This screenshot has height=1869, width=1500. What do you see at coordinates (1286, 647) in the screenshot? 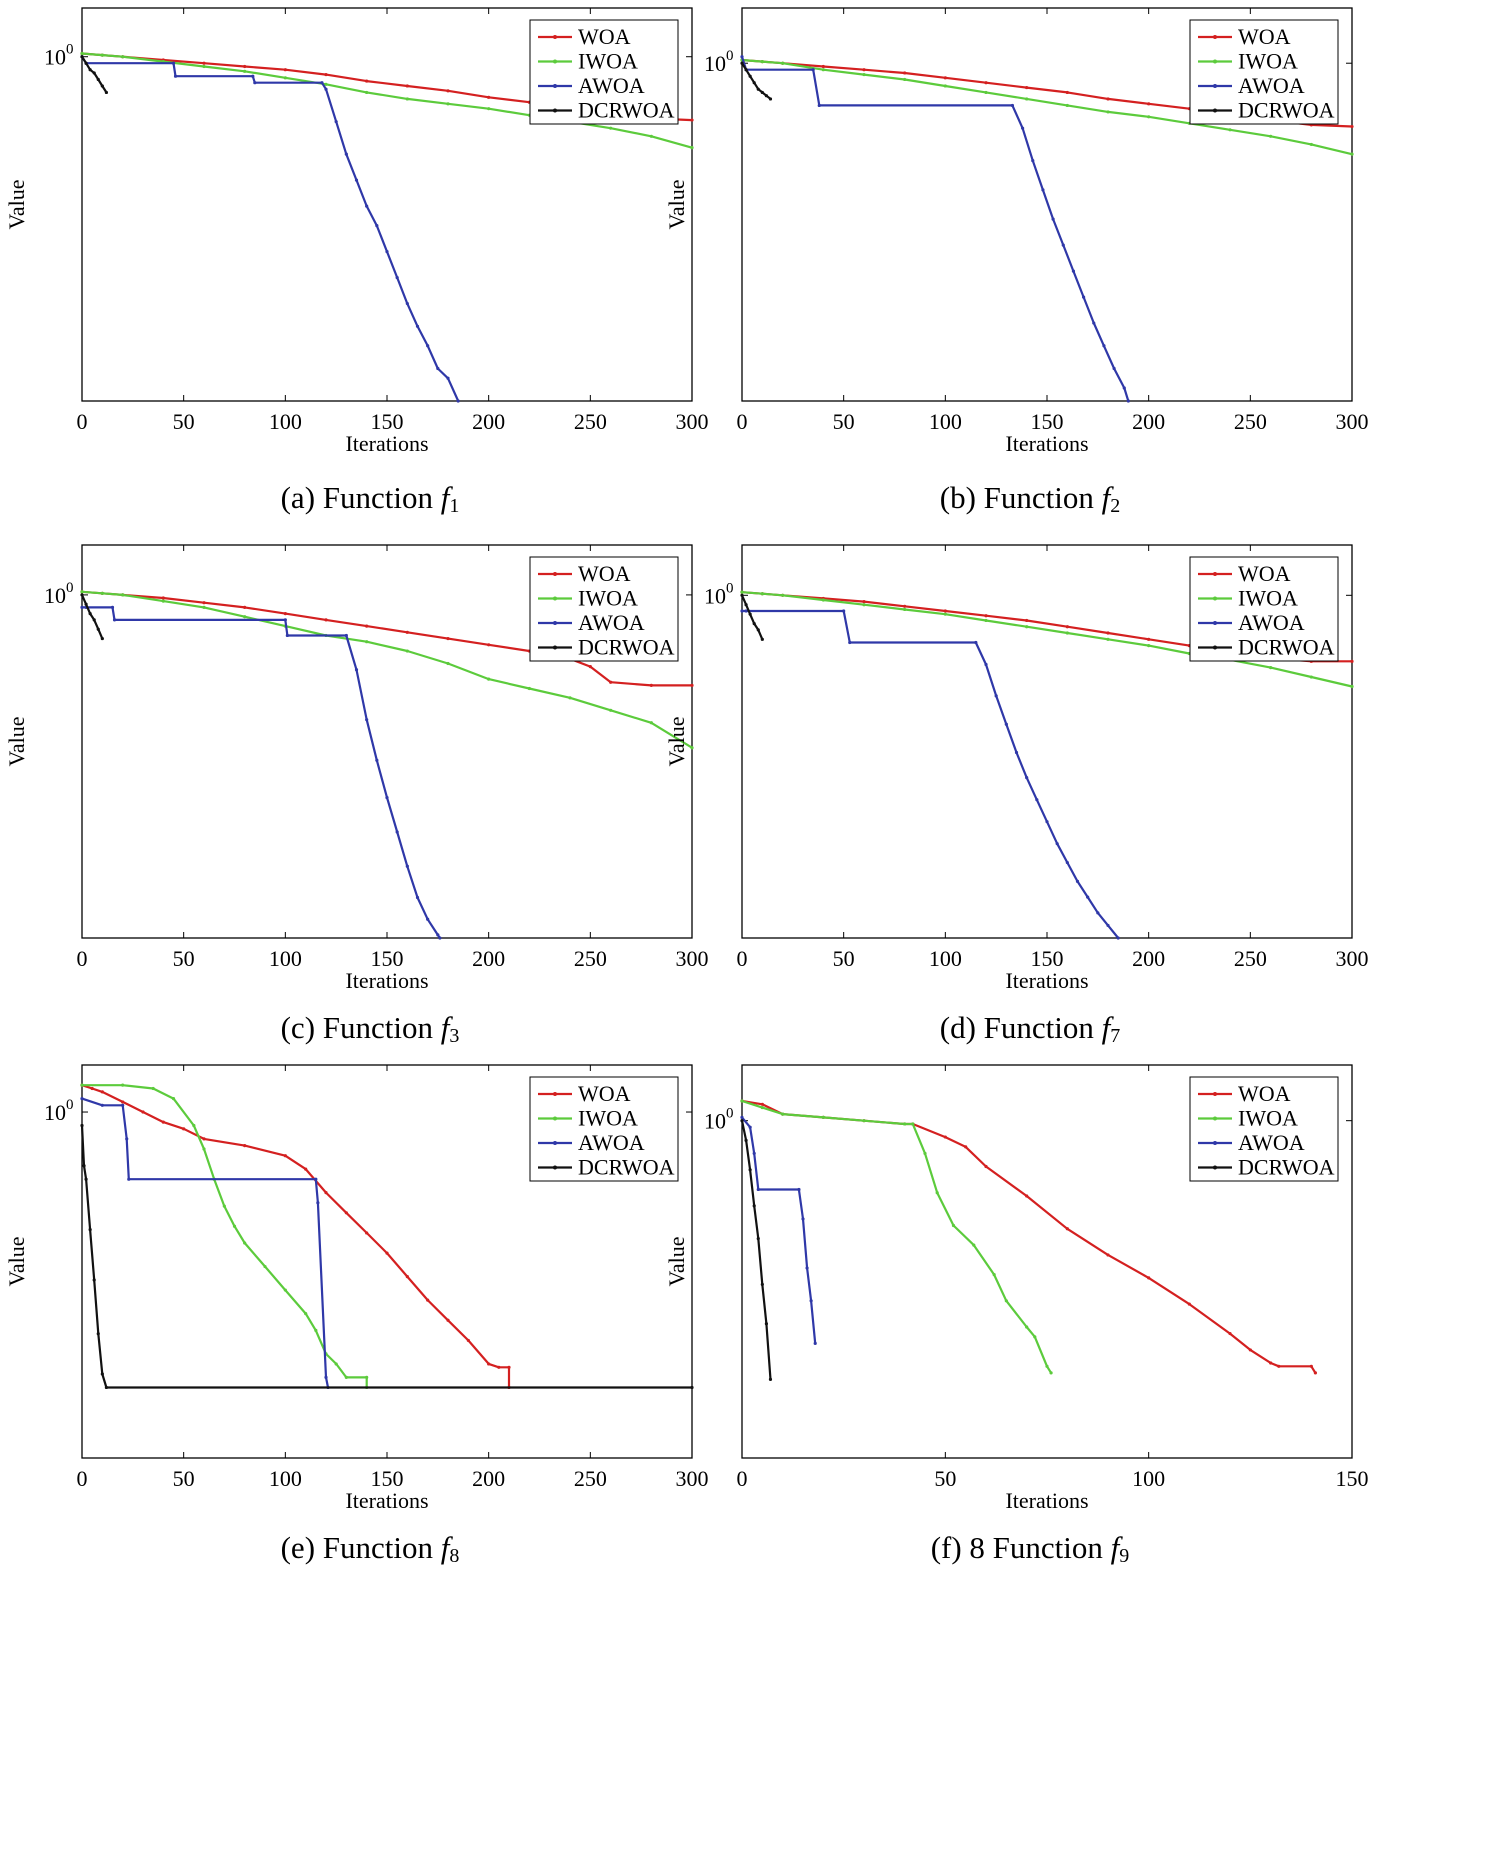
I see `legend-label-d-dcrwoa: DCRWOA` at bounding box center [1286, 647].